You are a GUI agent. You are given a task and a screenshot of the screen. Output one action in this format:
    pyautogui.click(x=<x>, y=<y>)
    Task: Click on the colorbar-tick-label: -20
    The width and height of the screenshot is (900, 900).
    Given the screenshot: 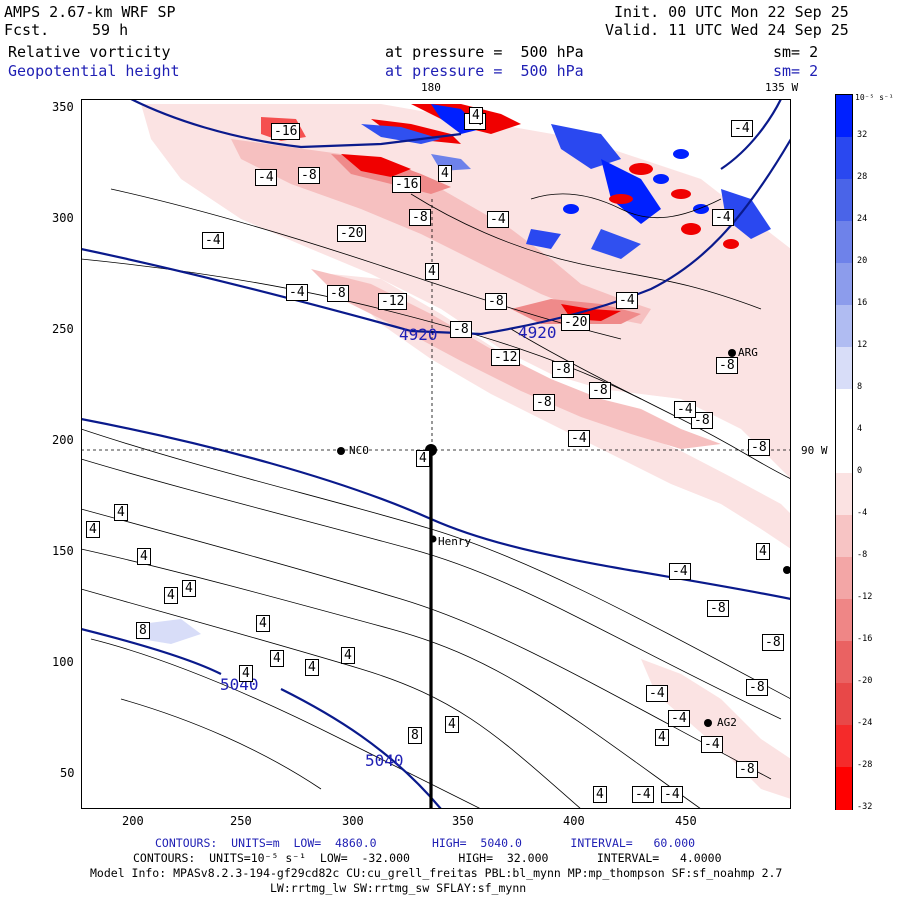 What is the action you would take?
    pyautogui.click(x=865, y=681)
    